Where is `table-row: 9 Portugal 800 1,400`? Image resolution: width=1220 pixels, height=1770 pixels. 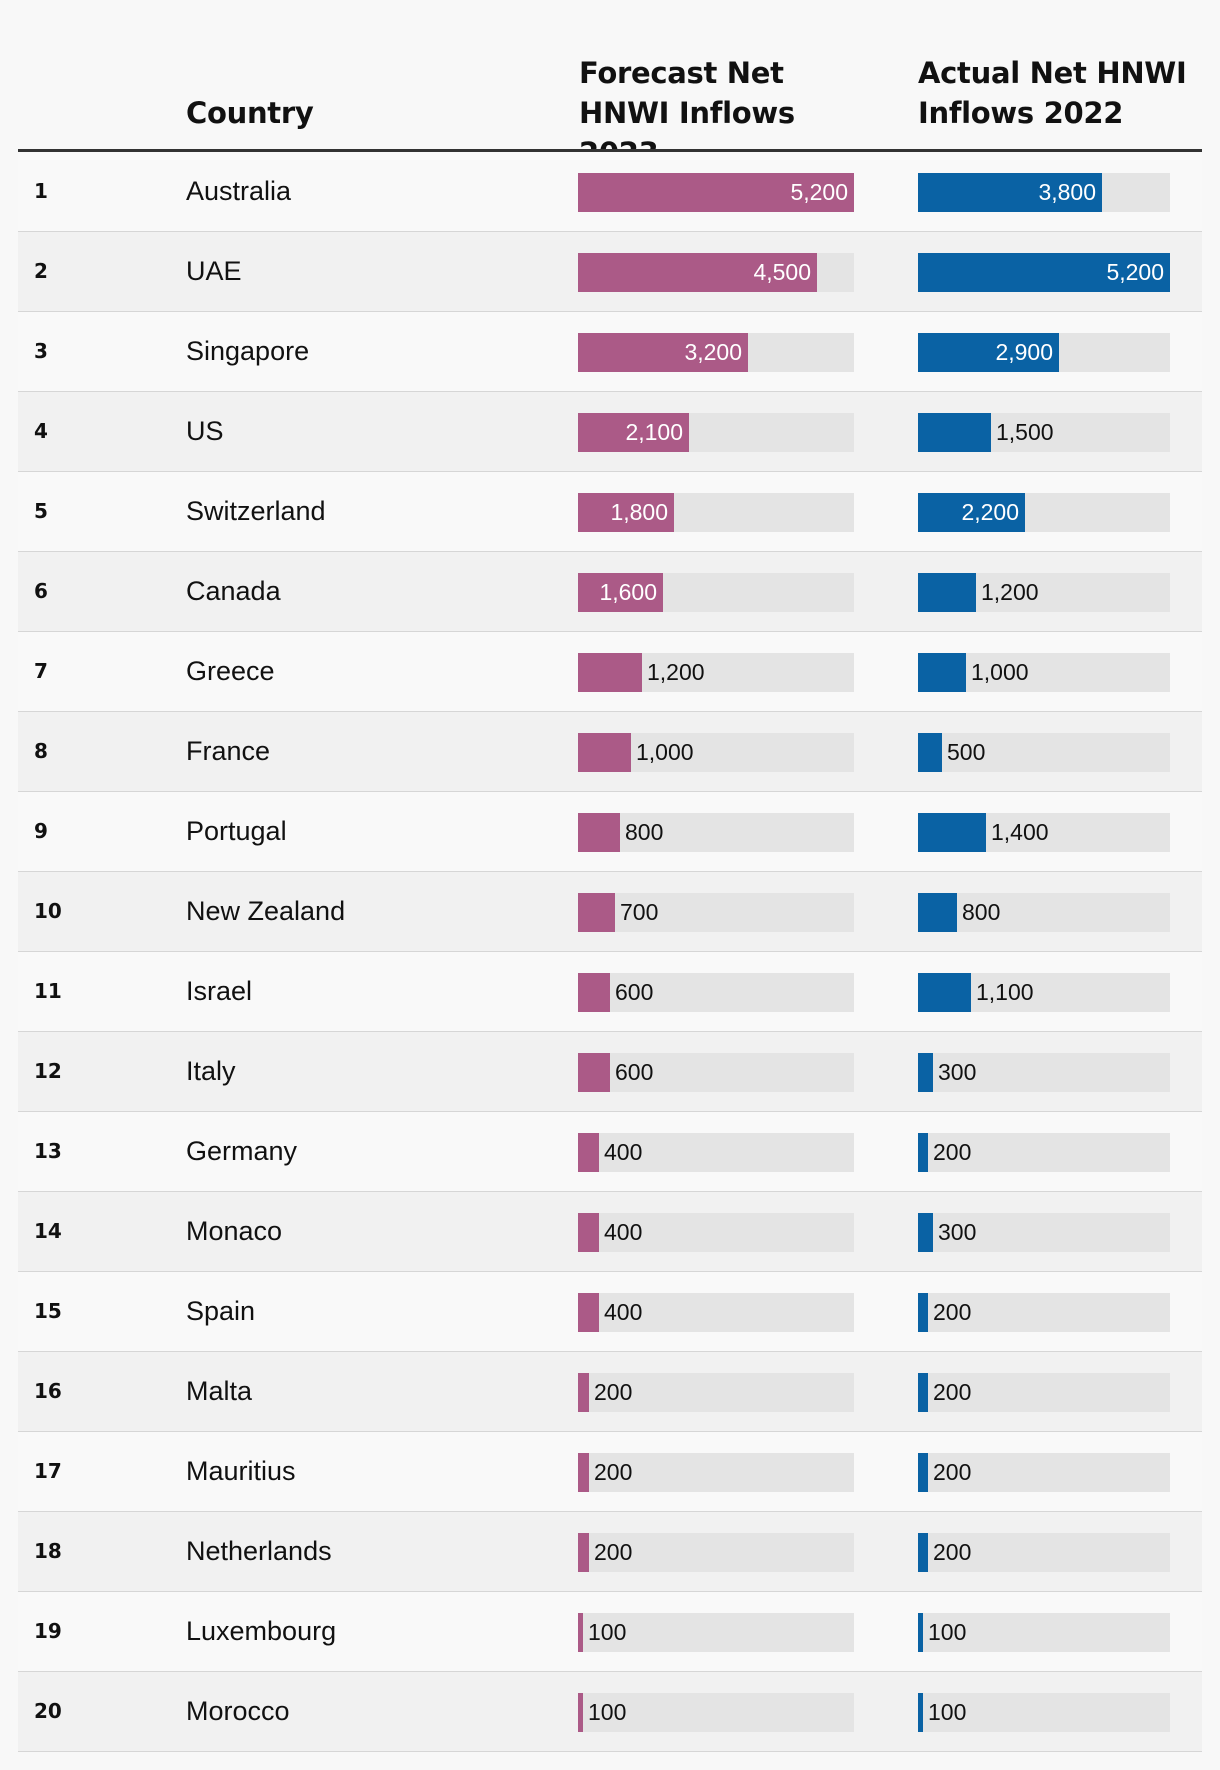 table-row: 9 Portugal 800 1,400 is located at coordinates (610, 832).